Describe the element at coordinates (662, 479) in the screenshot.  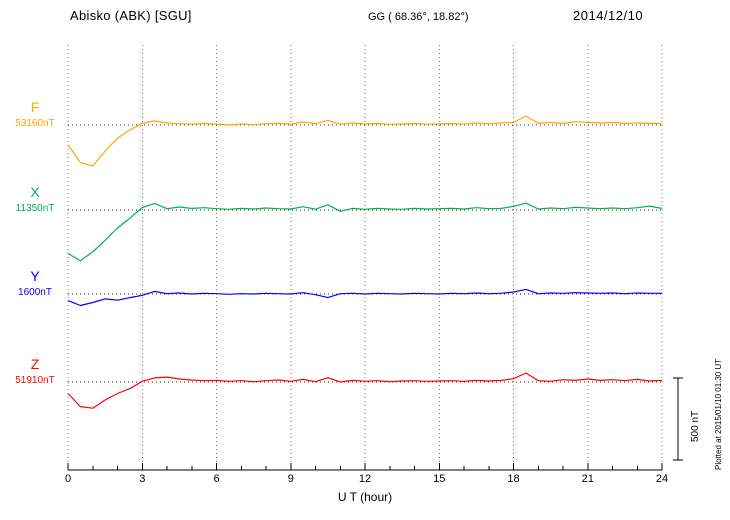
I see `x-tick-label: 24` at that location.